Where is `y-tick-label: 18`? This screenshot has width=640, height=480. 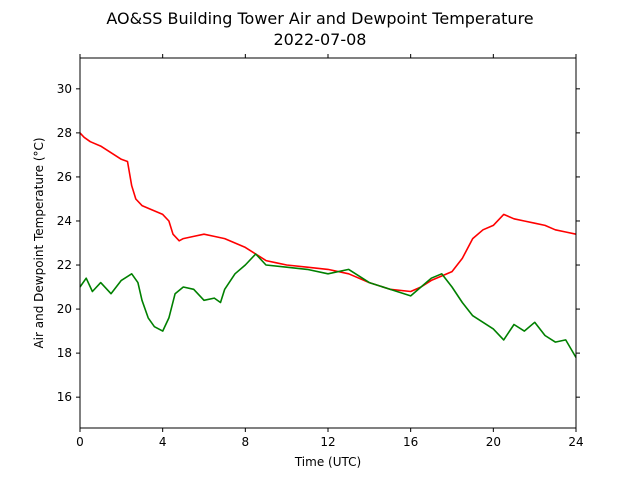 y-tick-label: 18 is located at coordinates (64, 353).